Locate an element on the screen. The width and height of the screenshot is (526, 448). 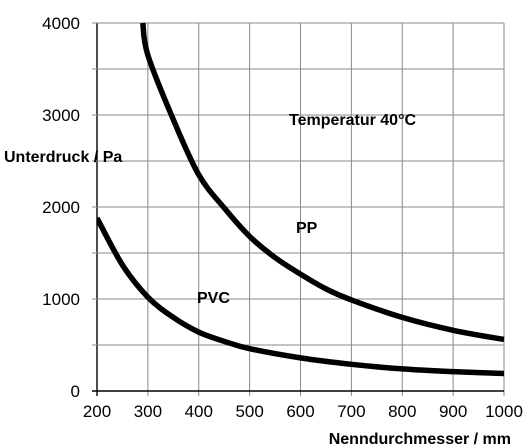
y-tick-label: 2000 is located at coordinates (61, 207).